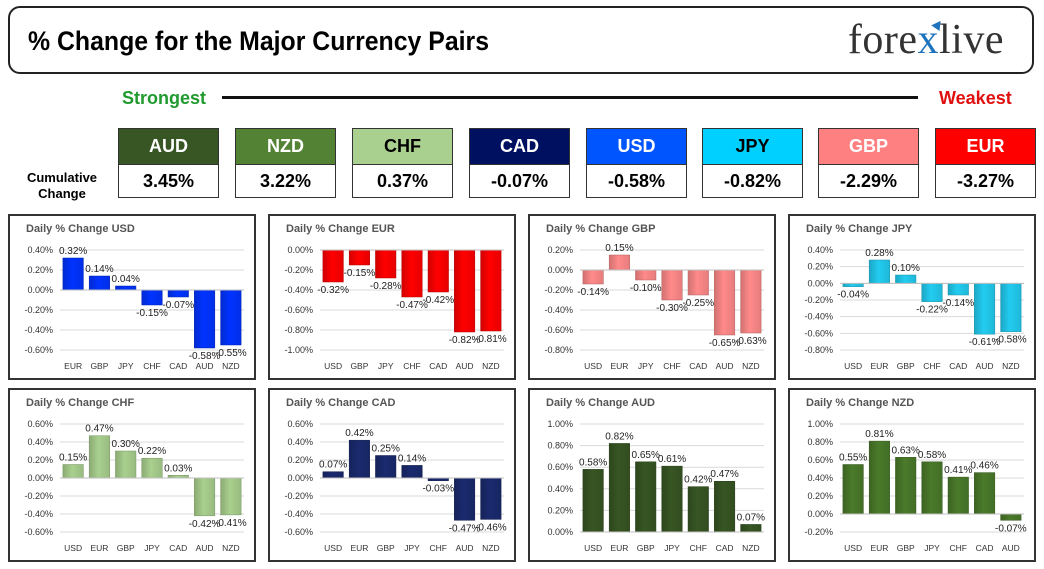 This screenshot has height=569, width=1044. What do you see at coordinates (698, 548) in the screenshot?
I see `x-tick-label: CHF` at bounding box center [698, 548].